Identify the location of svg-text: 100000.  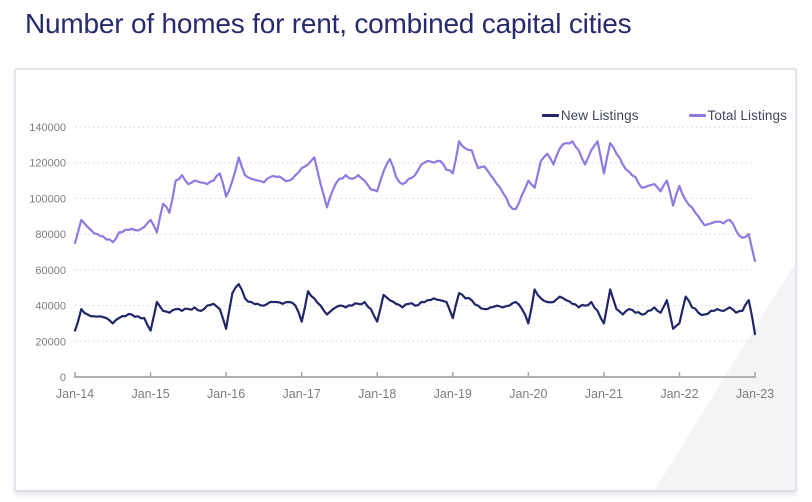
(47, 199).